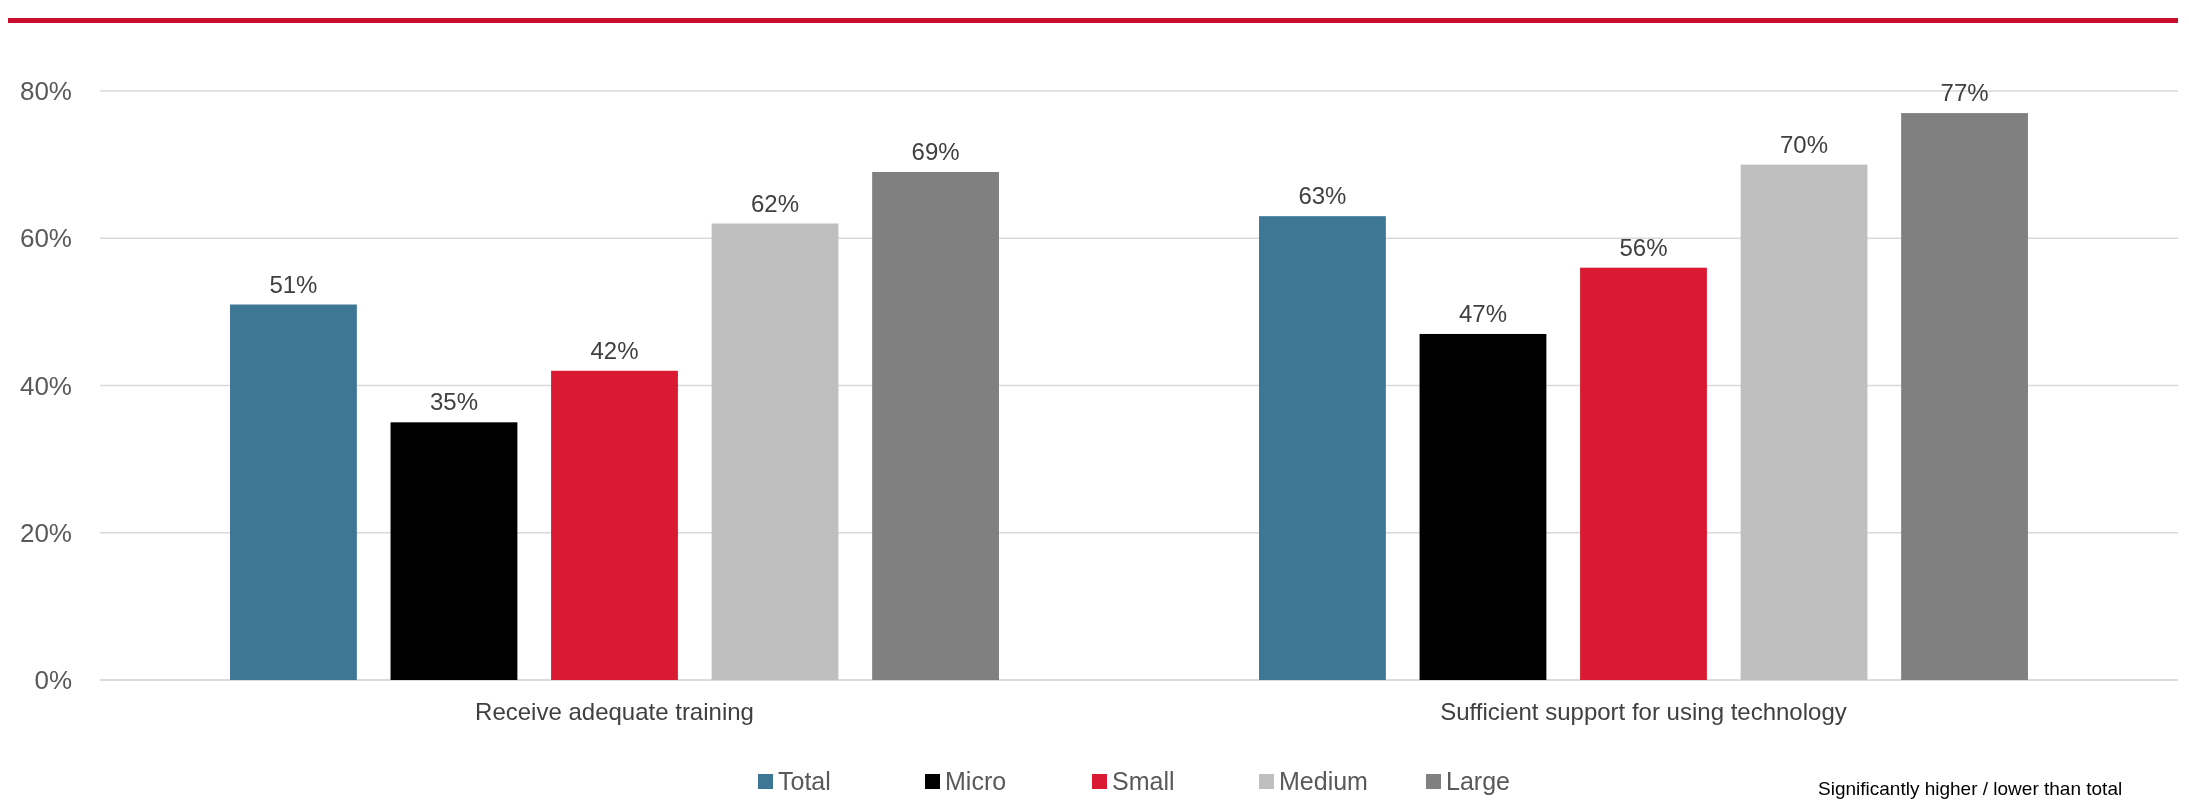 The width and height of the screenshot is (2189, 803). Describe the element at coordinates (1804, 144) in the screenshot. I see `data-label: 70%` at that location.